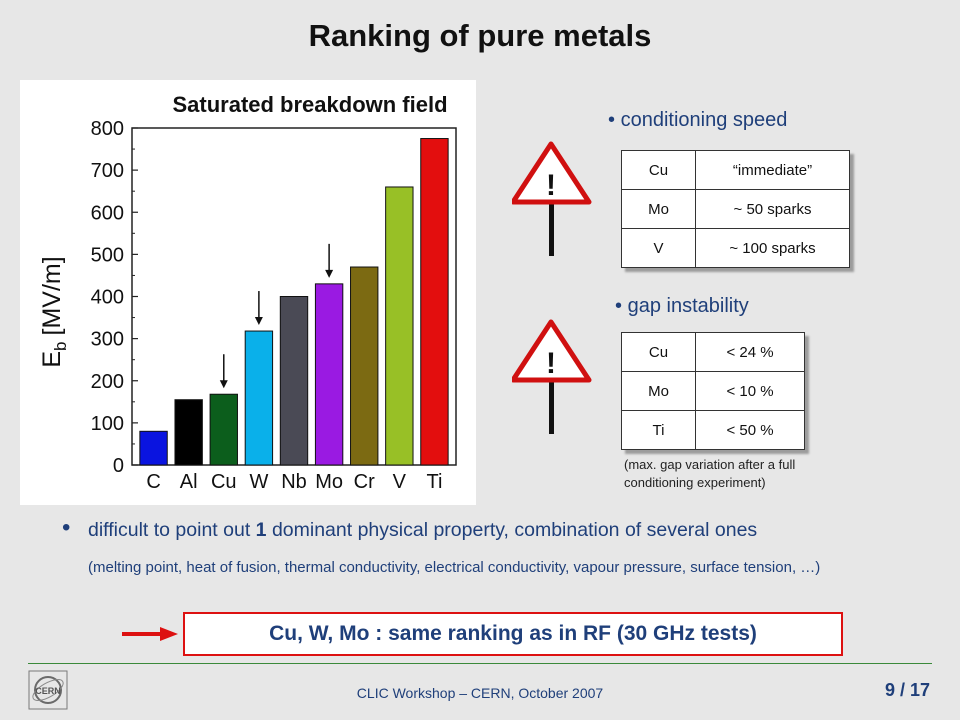 Image resolution: width=960 pixels, height=720 pixels. I want to click on warning-sign-speed: !, so click(552, 198).